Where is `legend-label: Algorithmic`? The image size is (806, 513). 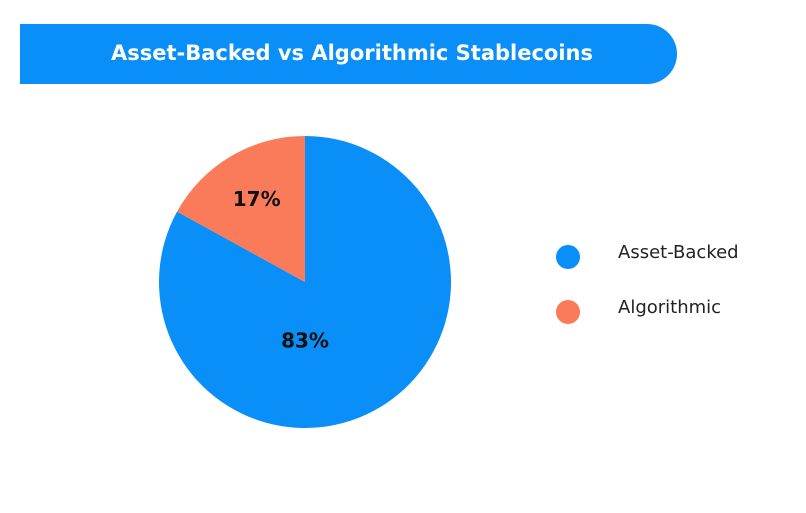 legend-label: Algorithmic is located at coordinates (669, 307).